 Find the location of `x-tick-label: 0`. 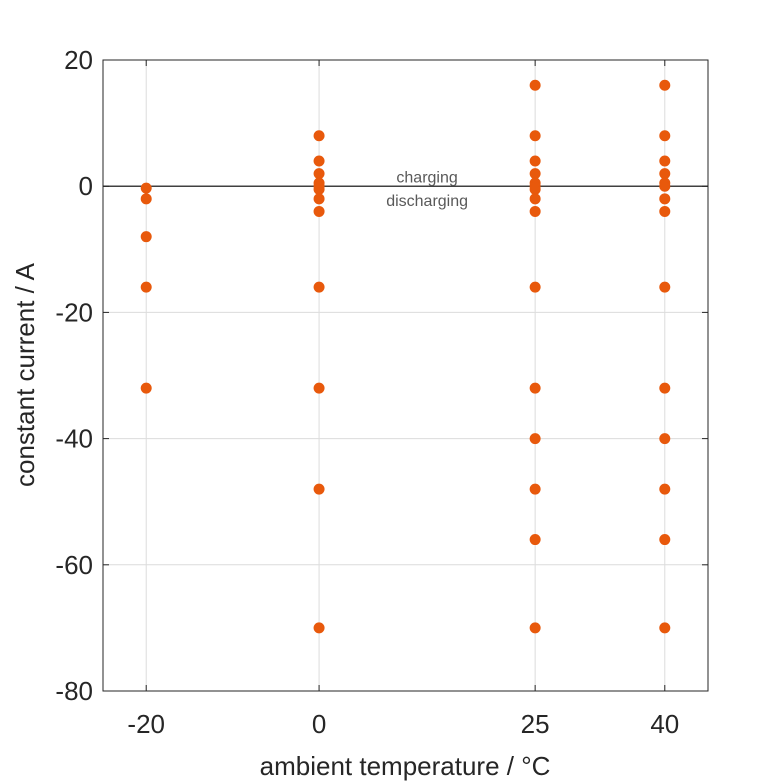

x-tick-label: 0 is located at coordinates (319, 724).